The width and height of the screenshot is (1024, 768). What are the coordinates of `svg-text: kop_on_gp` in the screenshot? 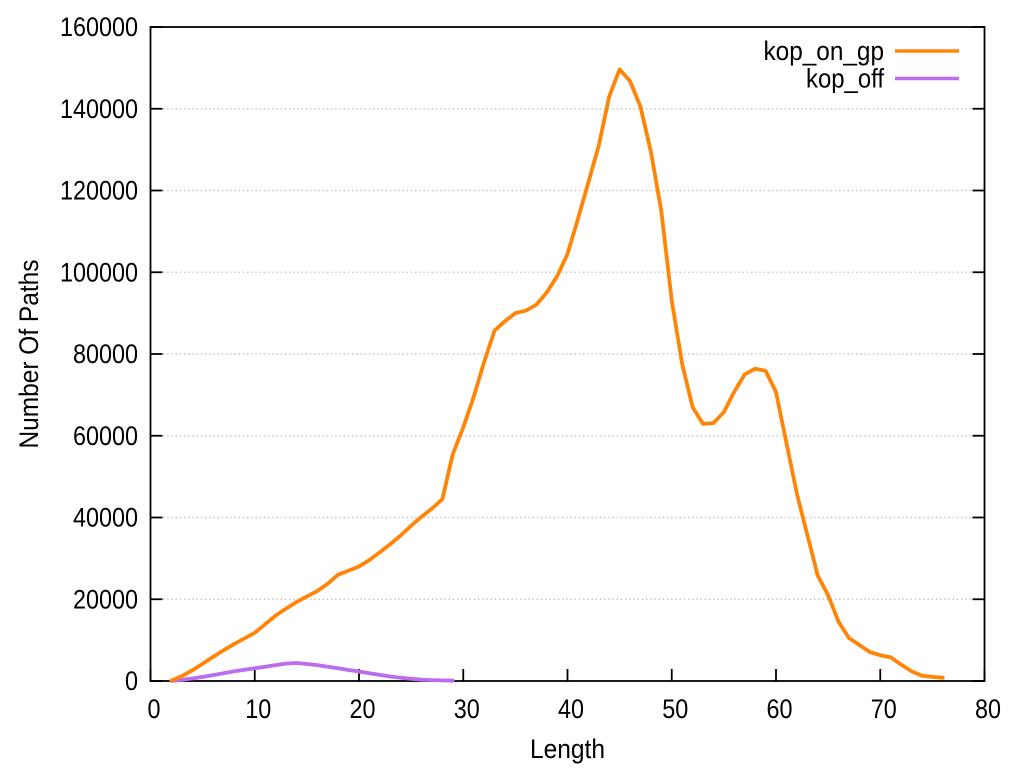 It's located at (824, 51).